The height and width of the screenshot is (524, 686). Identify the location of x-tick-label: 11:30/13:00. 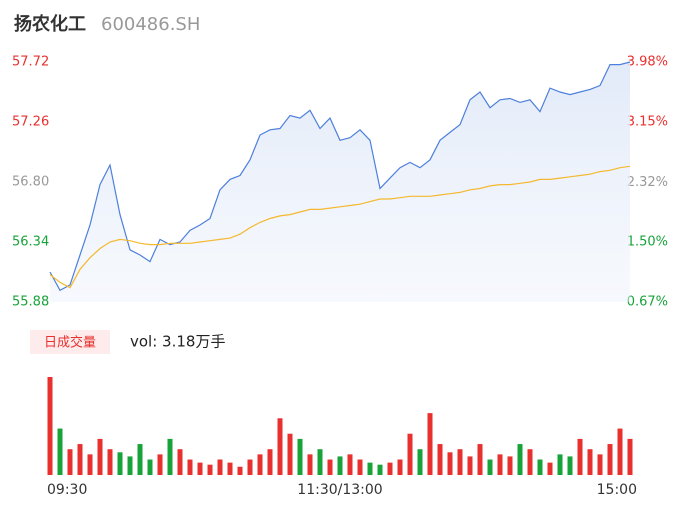
(339, 490).